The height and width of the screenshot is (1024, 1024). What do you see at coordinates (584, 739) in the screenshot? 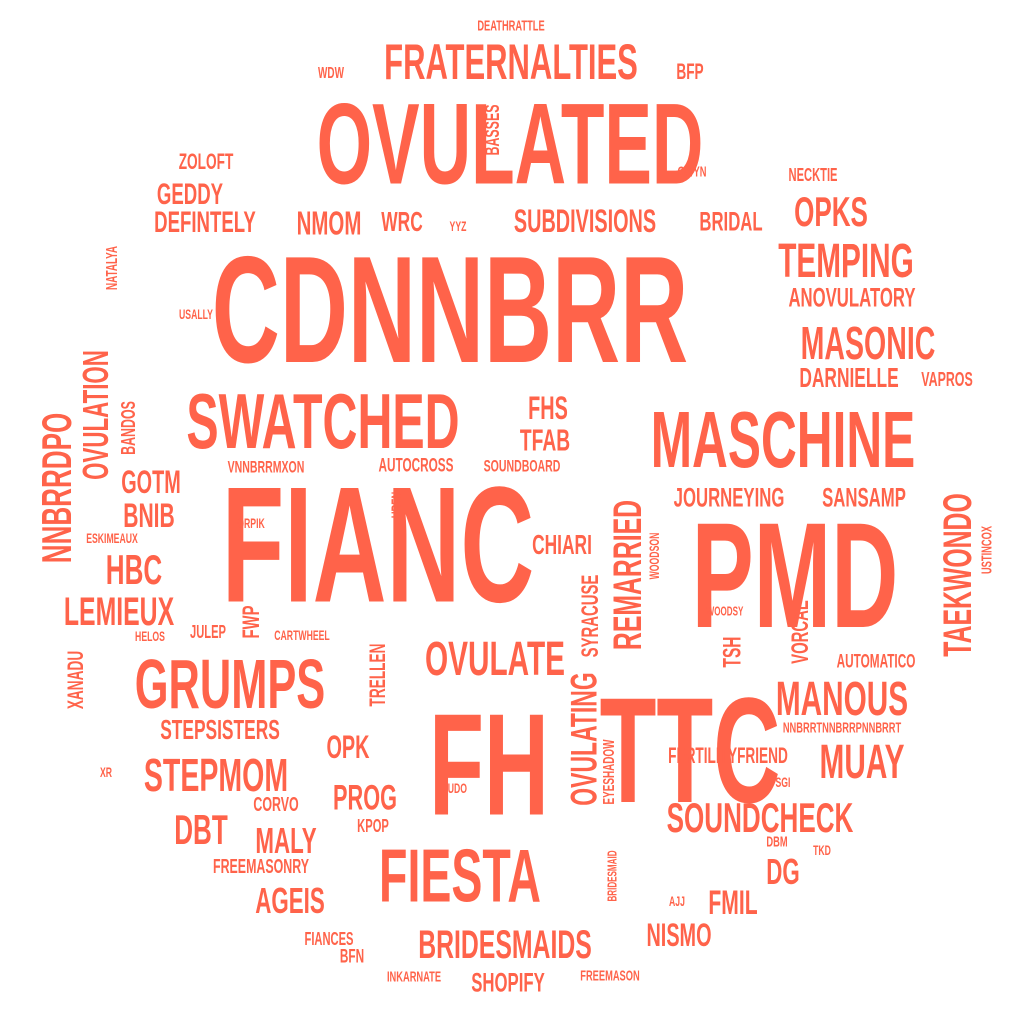
I see `cloud-word: OVULATING` at bounding box center [584, 739].